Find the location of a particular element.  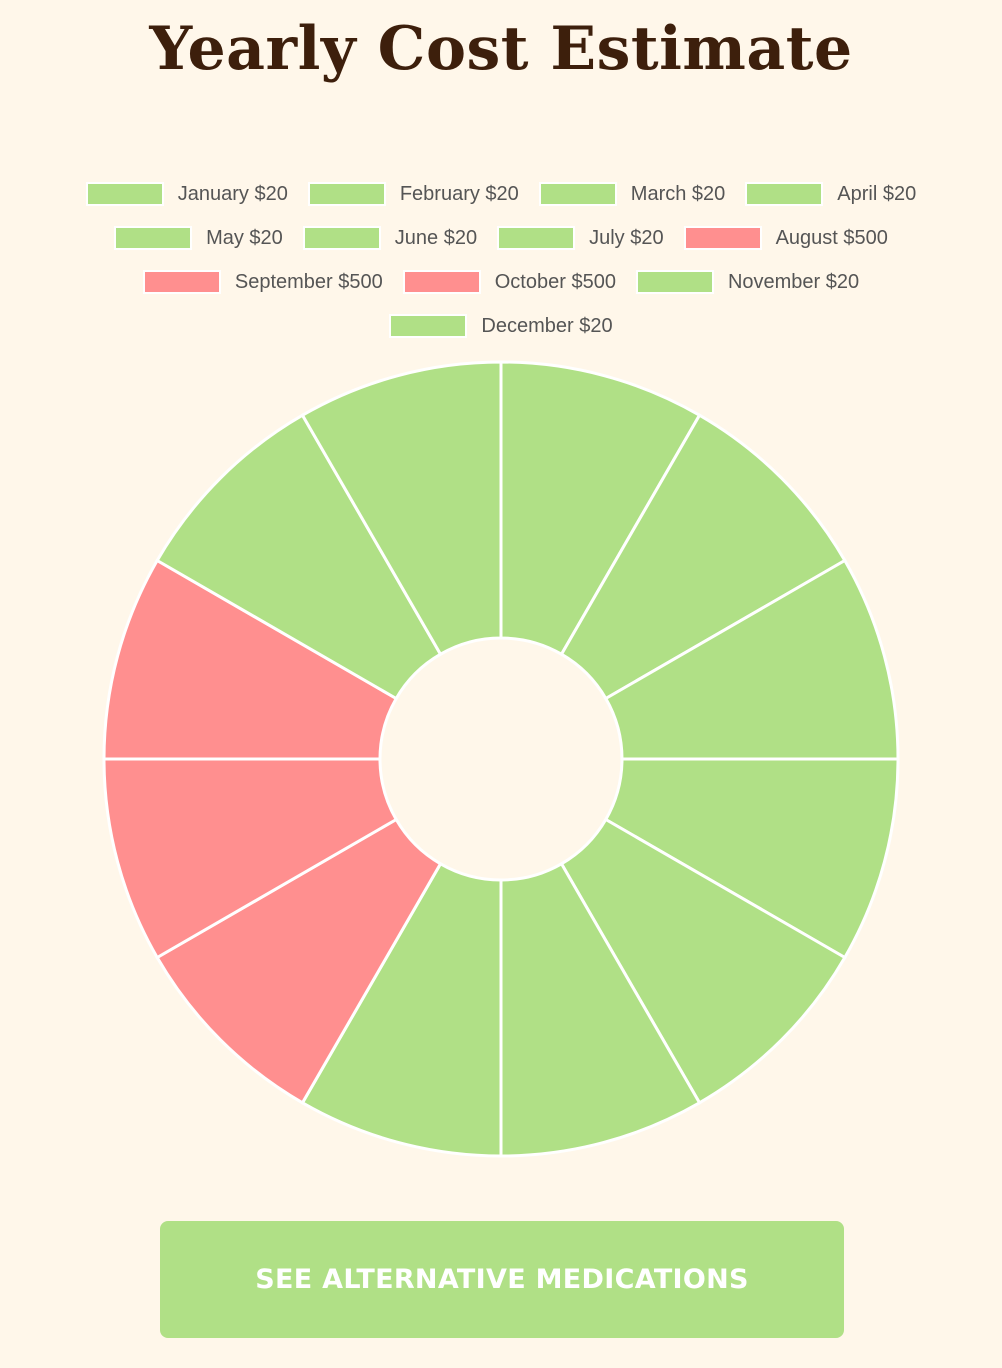

slice-june is located at coordinates (600, 1009).